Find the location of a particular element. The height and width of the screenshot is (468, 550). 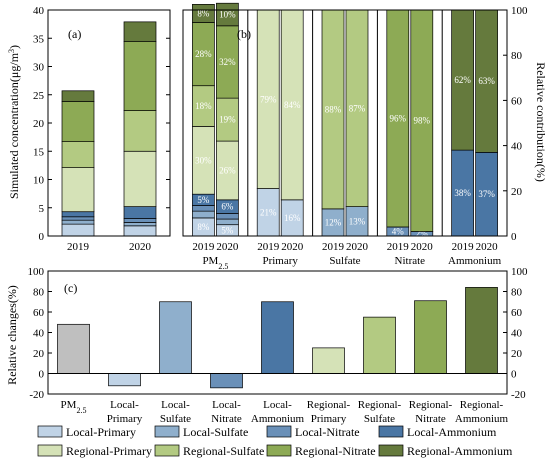

legend-label-regional-ammonium: Regional-Ammonium is located at coordinates (460, 451).